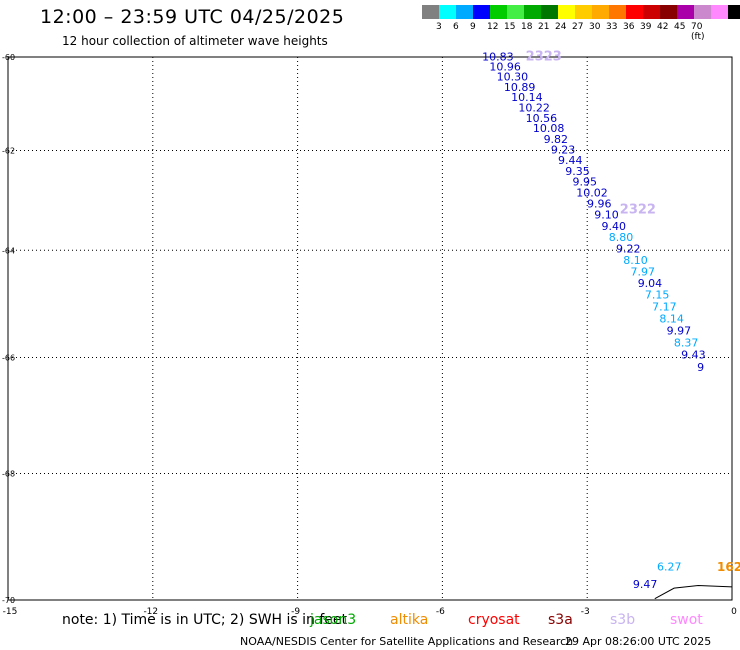  Describe the element at coordinates (570, 160) in the screenshot. I see `wave-height-label: 9.44` at that location.